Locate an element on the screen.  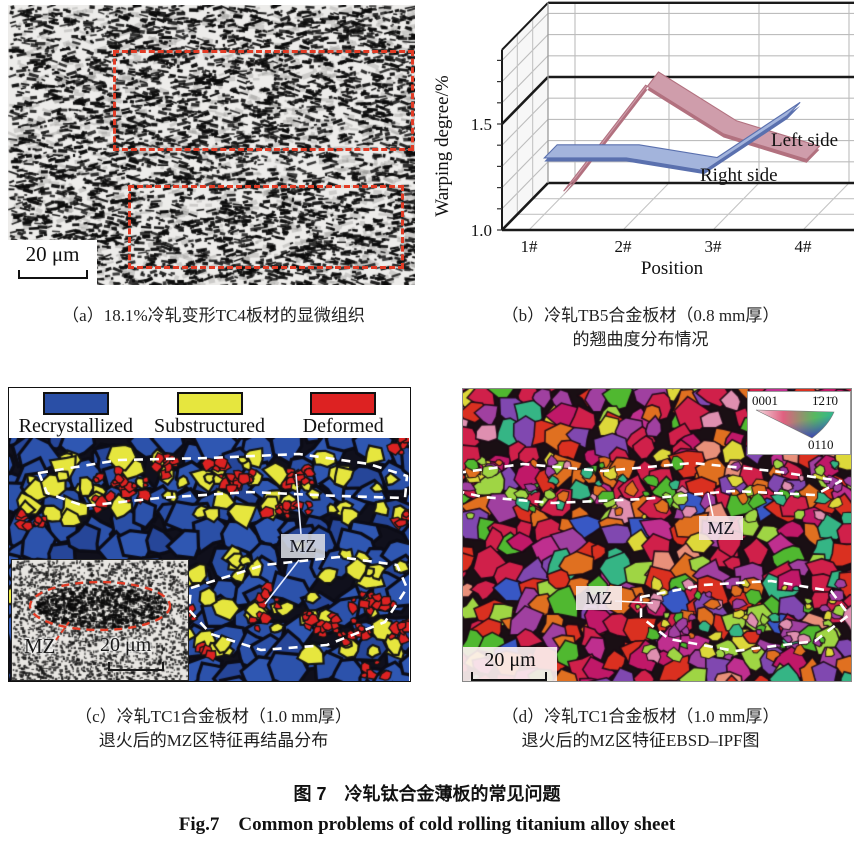
svg-text: Warping degree/% is located at coordinates (443, 146).